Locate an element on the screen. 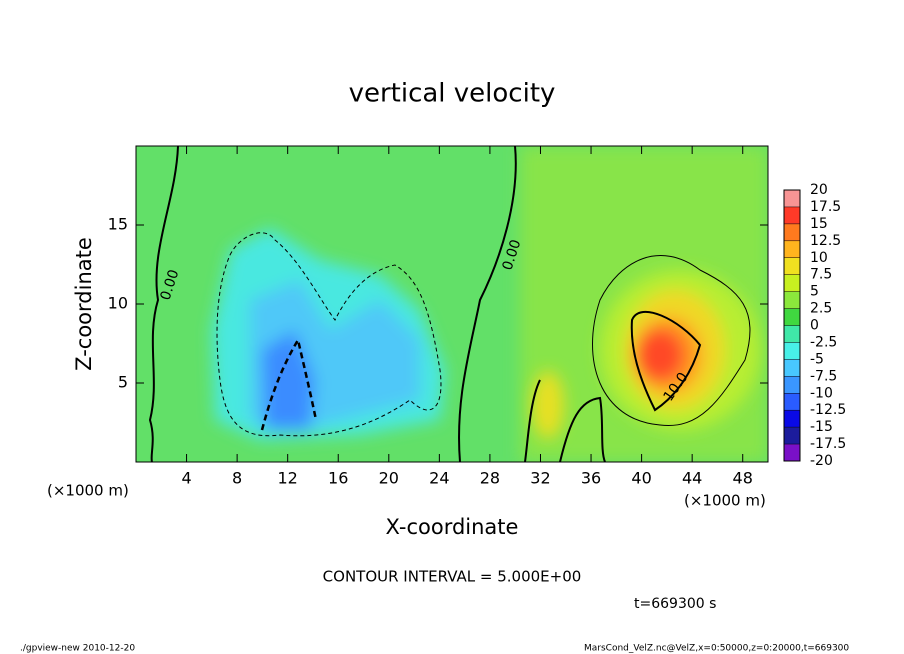  colorbar-label: -12.5 is located at coordinates (828, 410).